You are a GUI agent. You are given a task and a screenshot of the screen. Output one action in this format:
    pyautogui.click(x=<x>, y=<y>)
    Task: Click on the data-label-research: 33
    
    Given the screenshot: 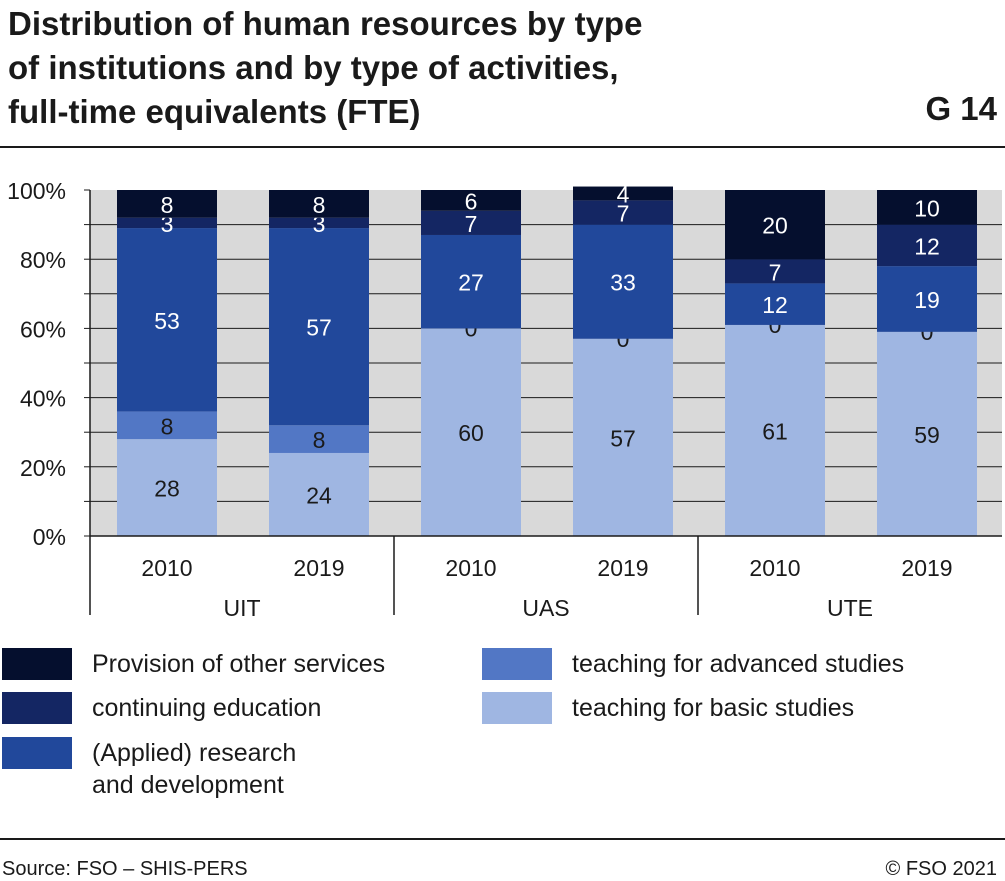 What is the action you would take?
    pyautogui.click(x=623, y=283)
    